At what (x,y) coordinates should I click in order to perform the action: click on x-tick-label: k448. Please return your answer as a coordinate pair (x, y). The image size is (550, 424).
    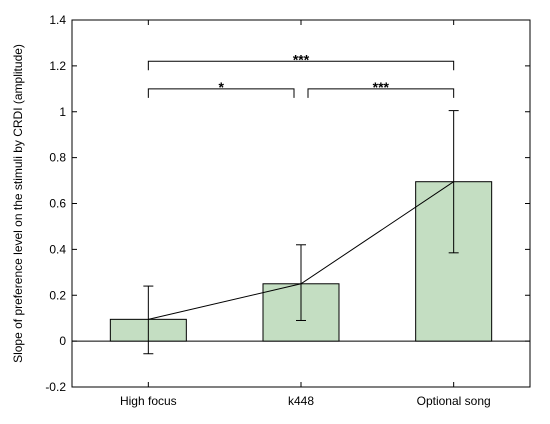
    Looking at the image, I should click on (301, 401).